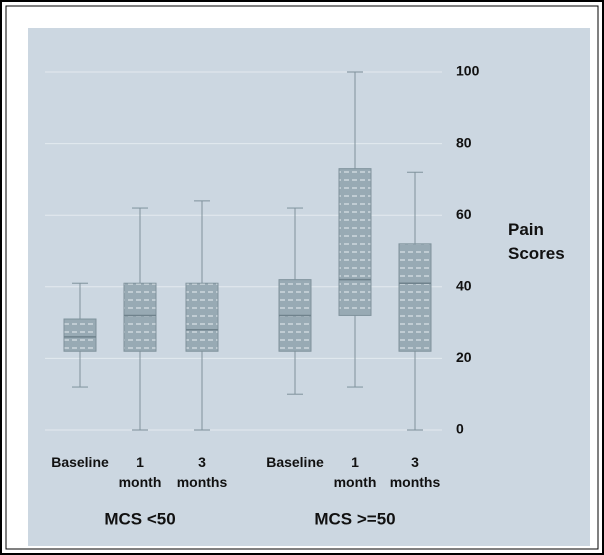 This screenshot has height=555, width=604. What do you see at coordinates (460, 429) in the screenshot?
I see `y-tick-label: 0` at bounding box center [460, 429].